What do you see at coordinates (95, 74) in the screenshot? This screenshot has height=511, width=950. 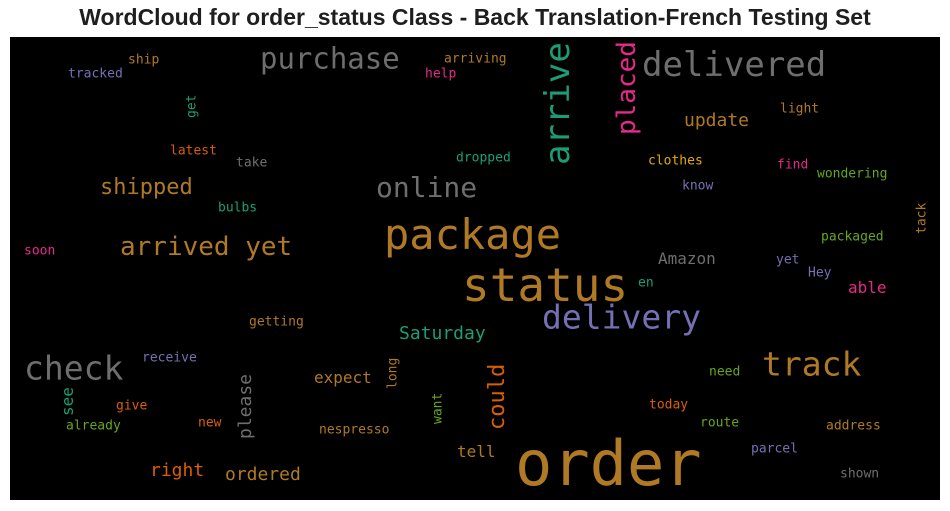 I see `word-tracked: tracked` at bounding box center [95, 74].